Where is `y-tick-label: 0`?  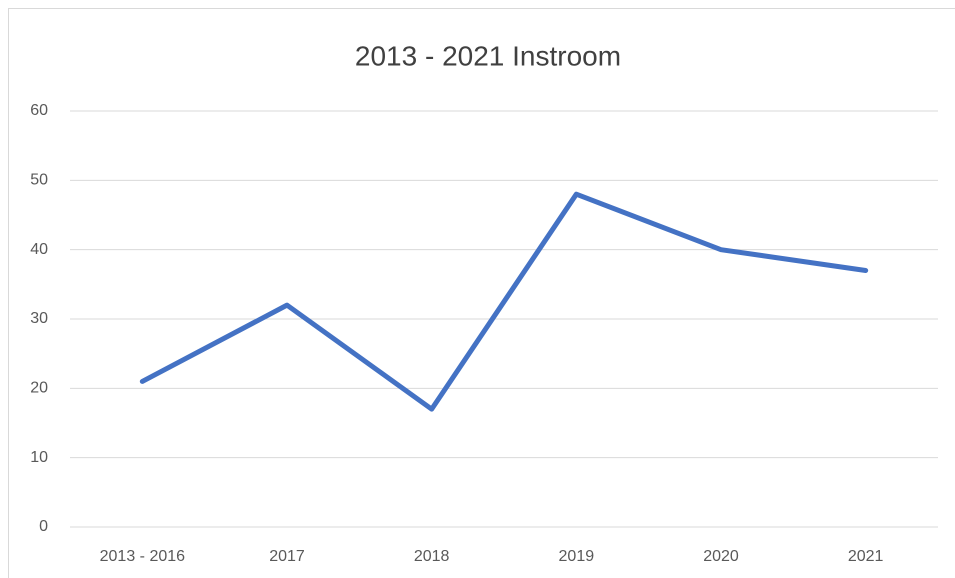
y-tick-label: 0 is located at coordinates (43, 526).